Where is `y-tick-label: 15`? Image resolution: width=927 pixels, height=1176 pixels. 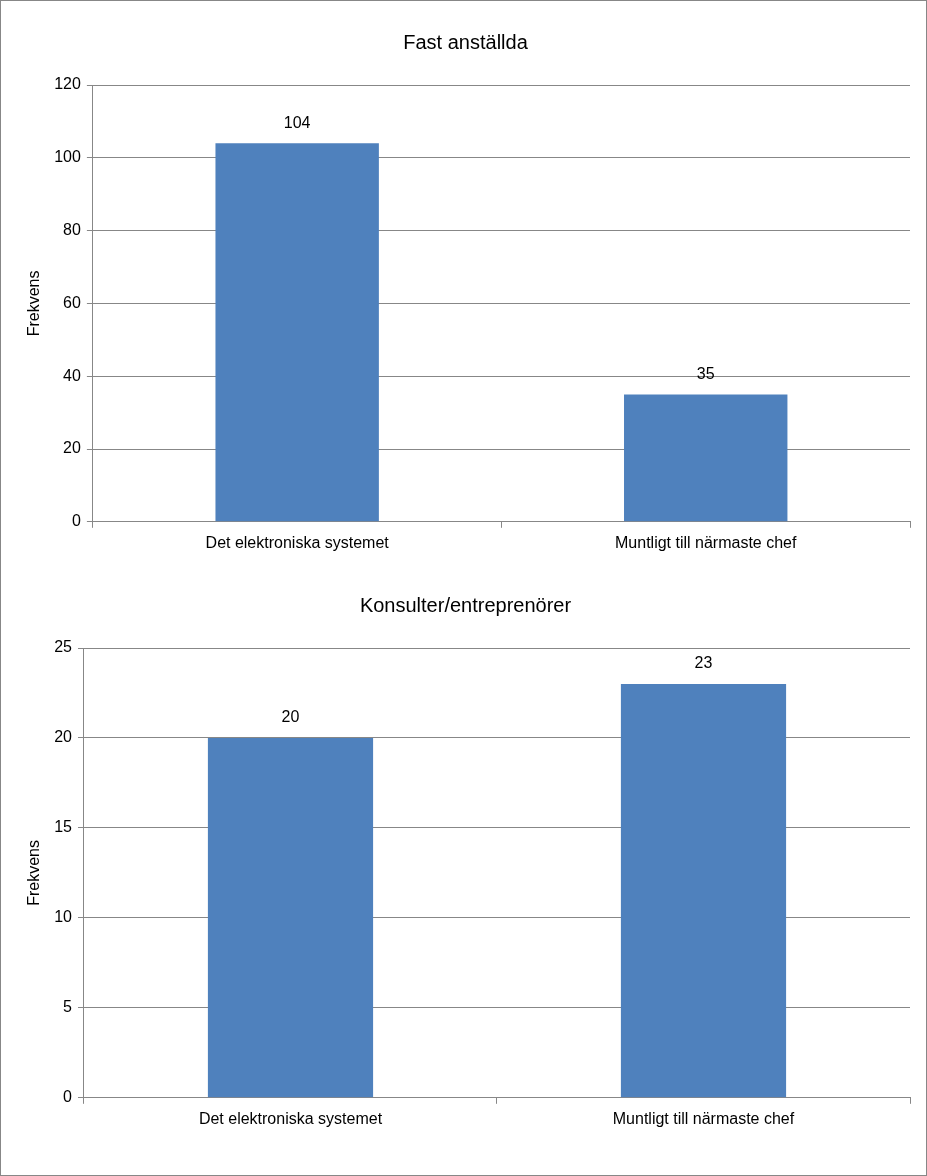 y-tick-label: 15 is located at coordinates (63, 827).